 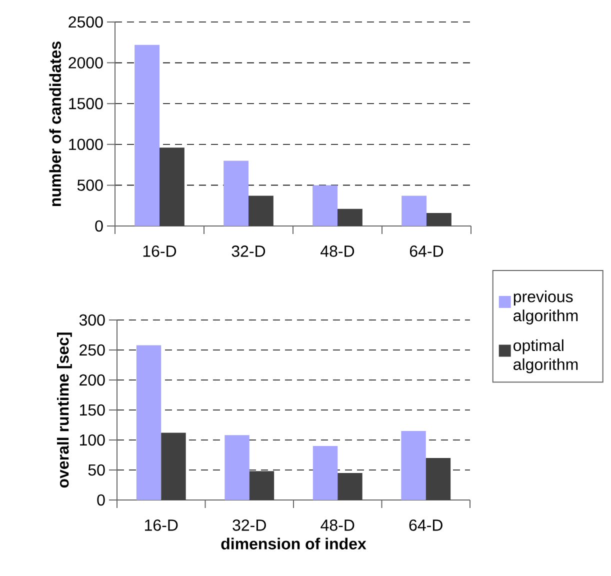 I want to click on y-tick-label: 150, so click(x=92, y=410).